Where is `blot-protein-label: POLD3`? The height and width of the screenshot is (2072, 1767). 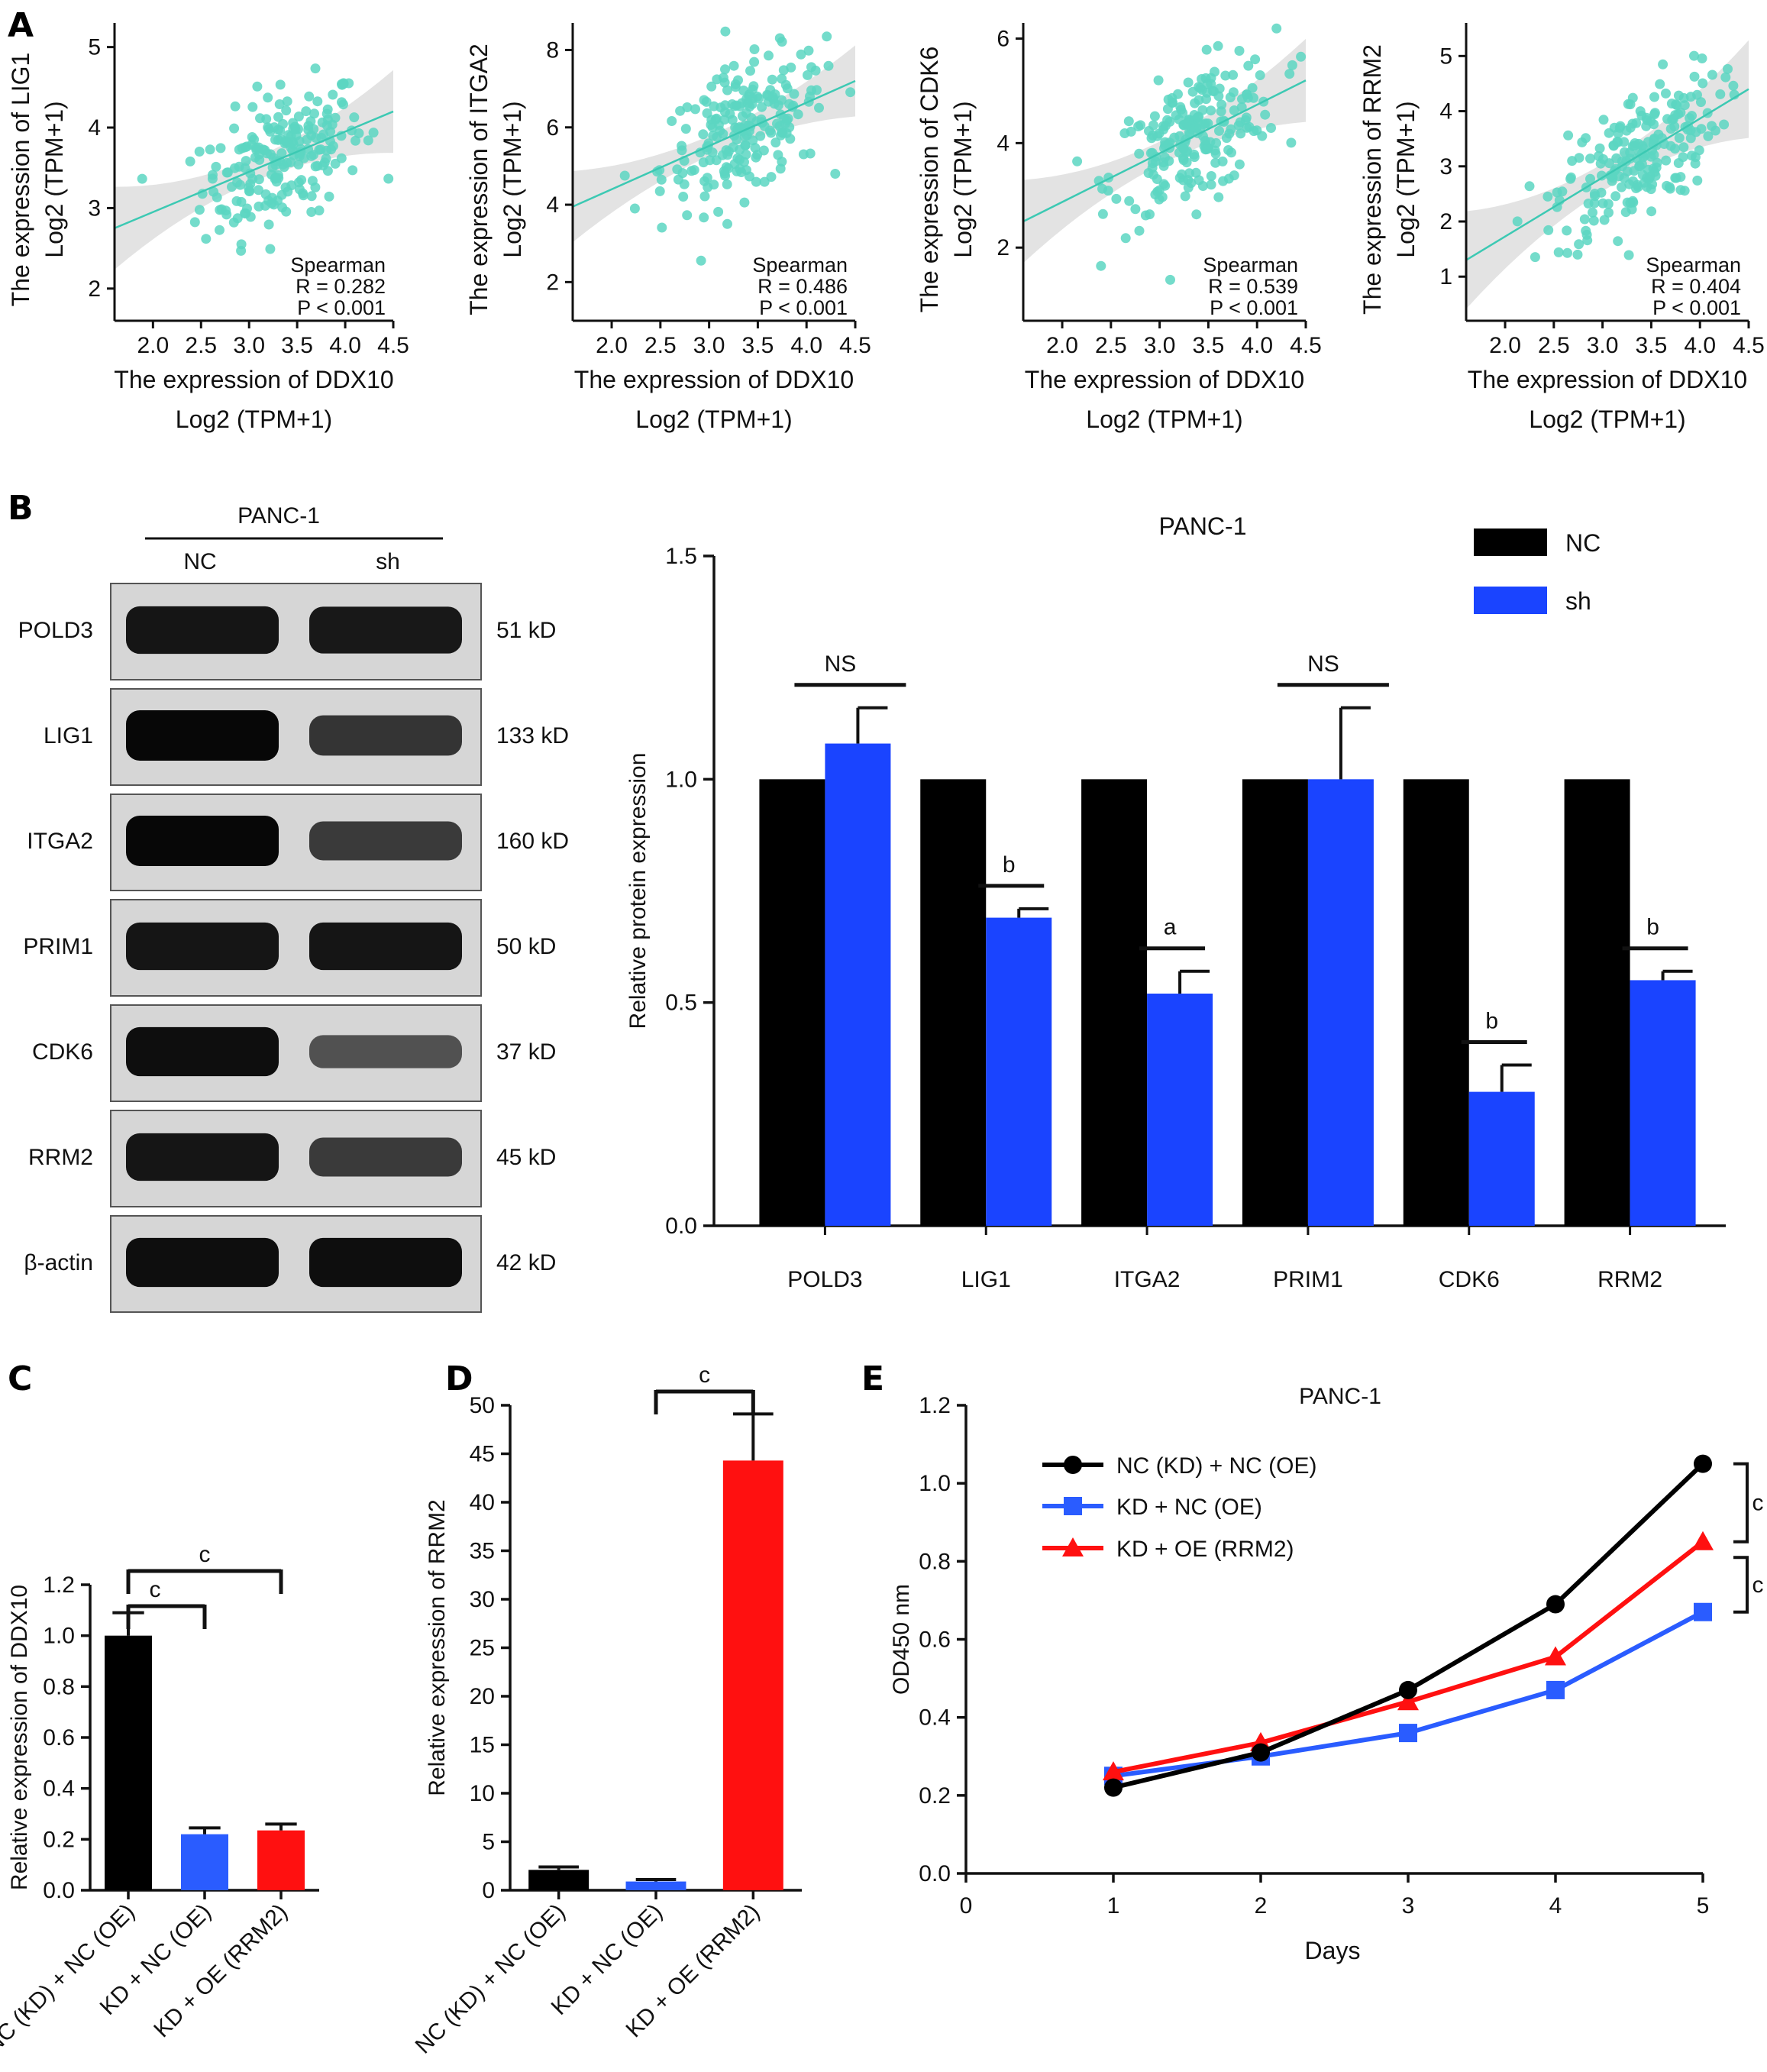 blot-protein-label: POLD3 is located at coordinates (55, 630).